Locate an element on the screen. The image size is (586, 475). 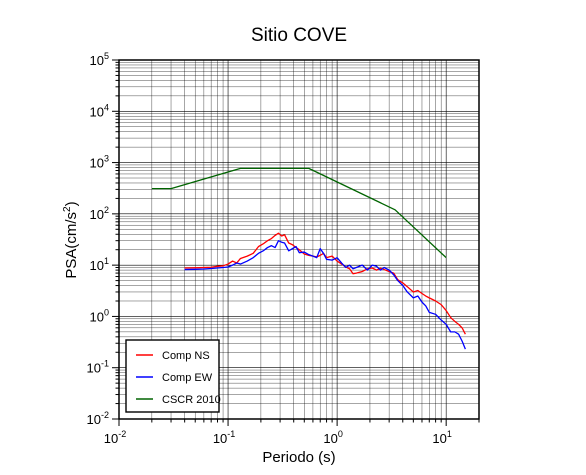
x-tick-label: 10⁻² is located at coordinates (115, 437).